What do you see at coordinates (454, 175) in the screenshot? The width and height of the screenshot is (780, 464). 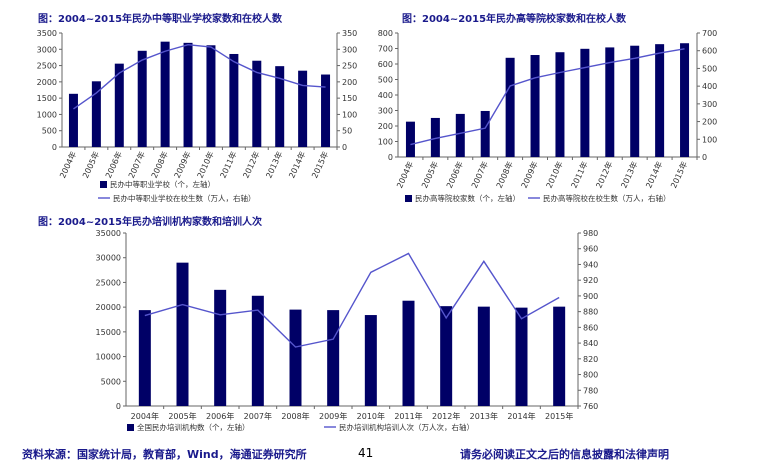 I see `chart2-x-tick-label: 2006年` at bounding box center [454, 175].